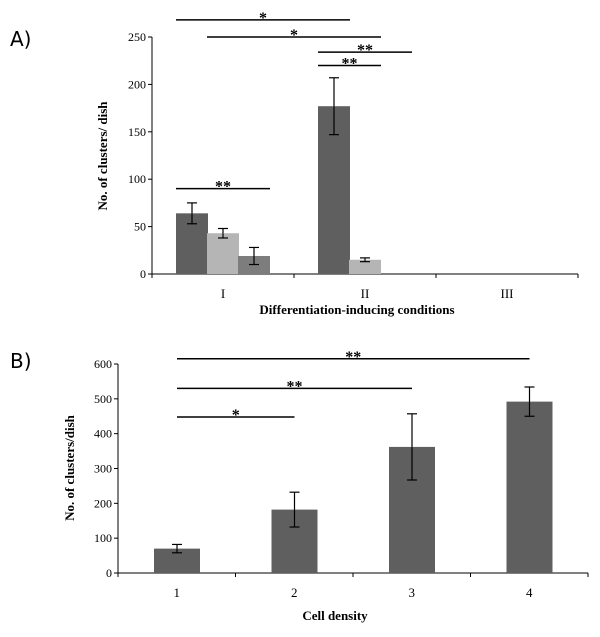 The height and width of the screenshot is (637, 600). Describe the element at coordinates (365, 293) in the screenshot. I see `panel-a-x-tick-label: II` at that location.